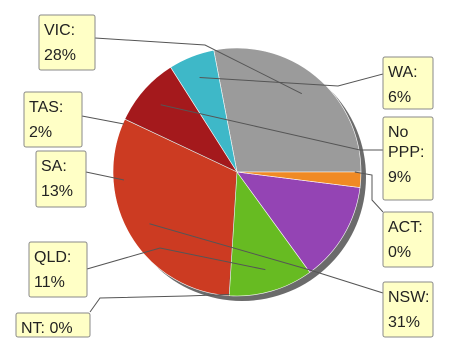  What do you see at coordinates (67, 42) in the screenshot?
I see `callout-box-vic` at bounding box center [67, 42].